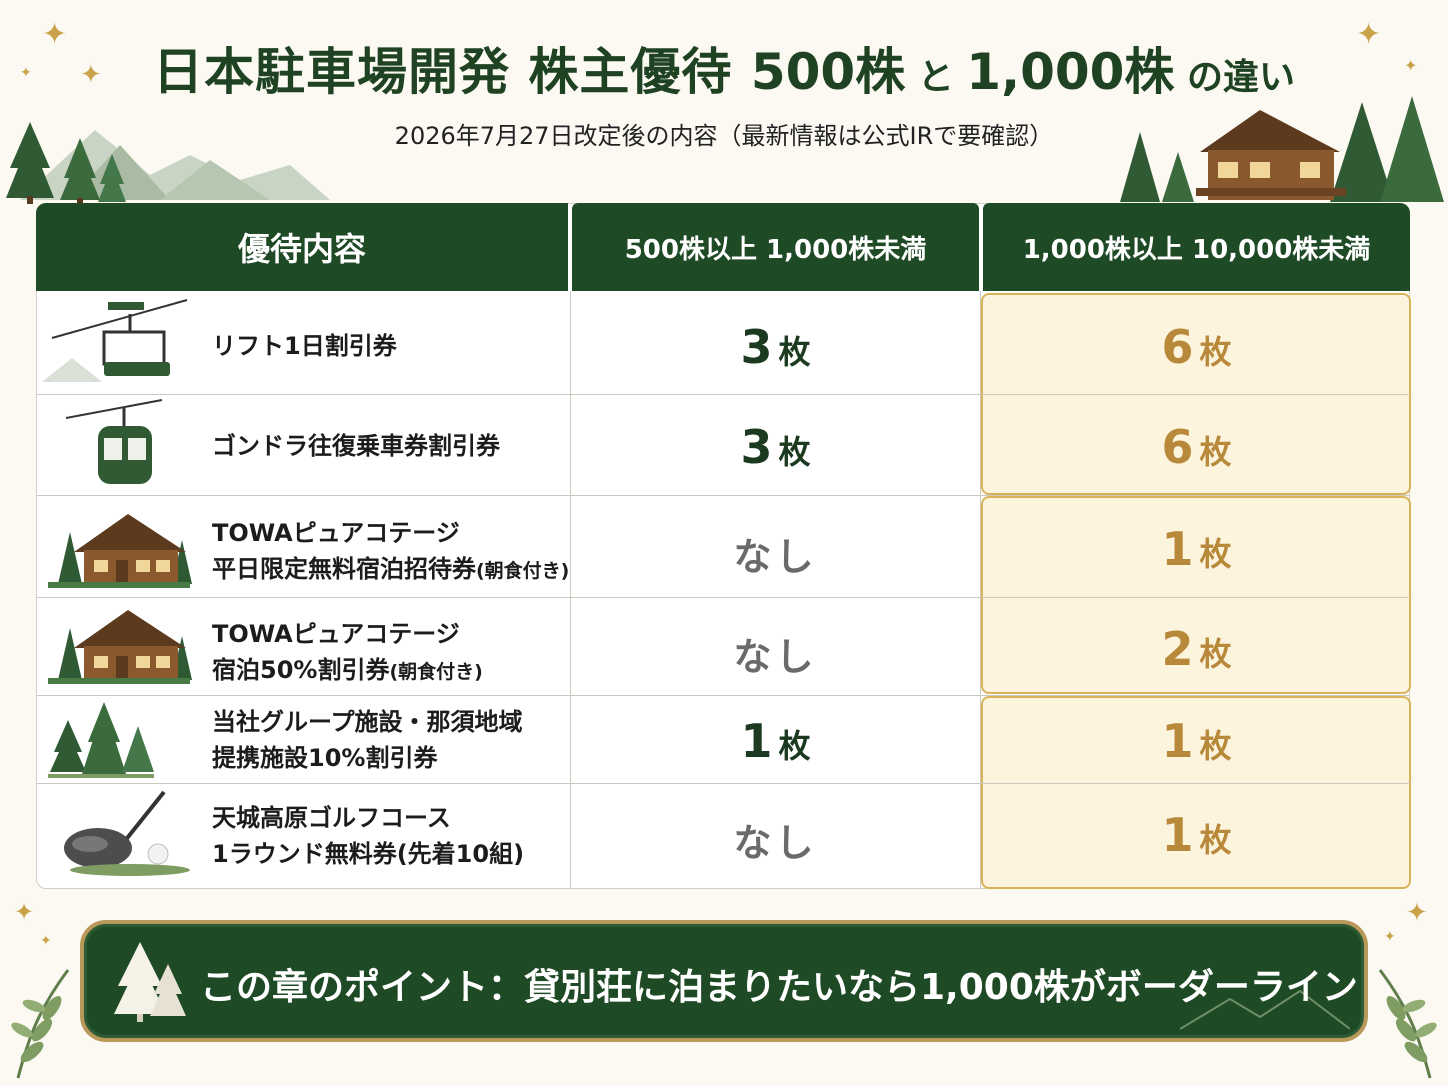  I want to click on value-number: 2, so click(1177, 649).